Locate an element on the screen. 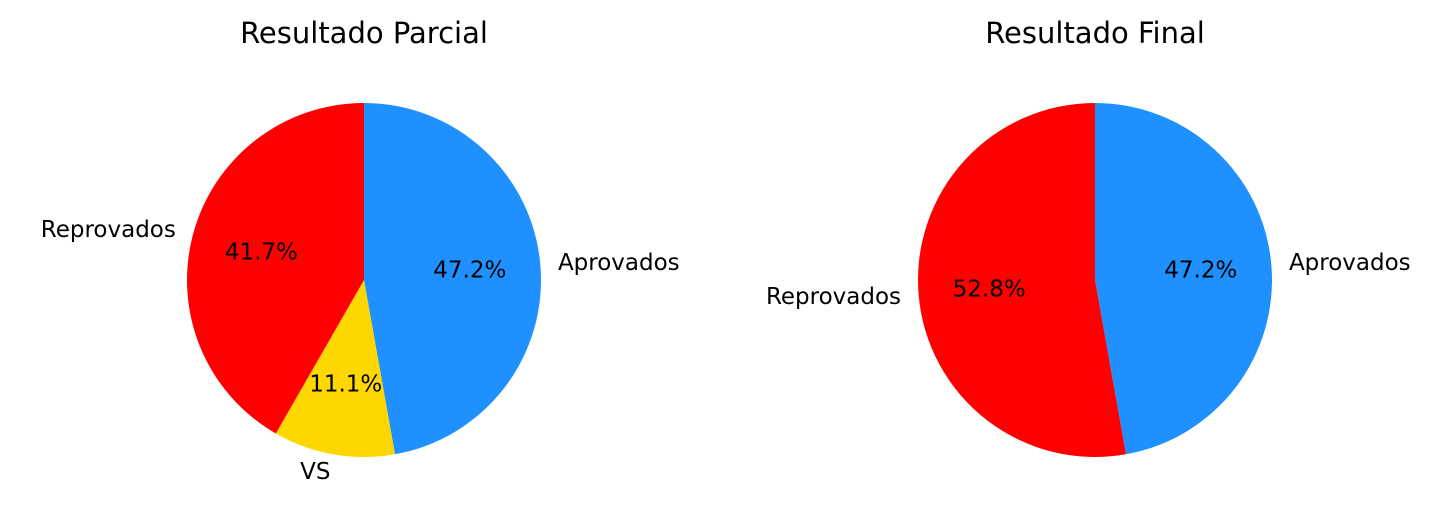  chart-title: Resultado Final is located at coordinates (1095, 33).